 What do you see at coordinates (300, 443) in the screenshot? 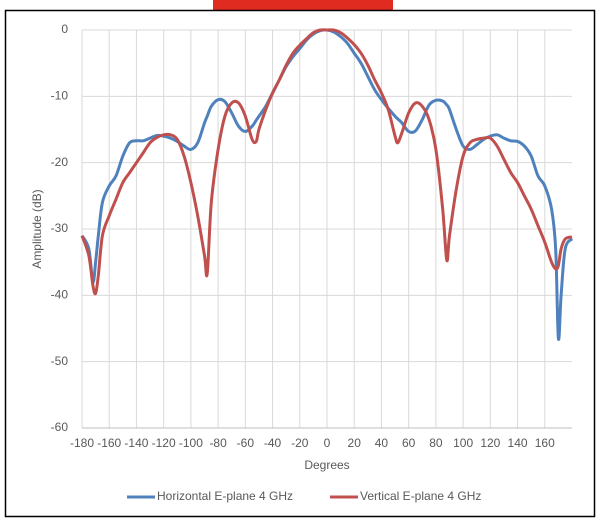
I see `x-tick-label: -20` at bounding box center [300, 443].